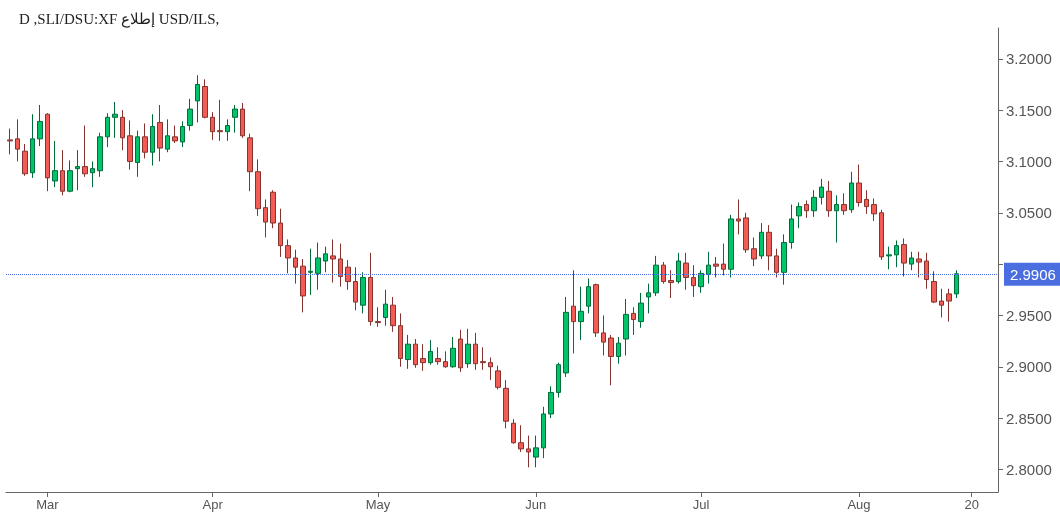  Describe the element at coordinates (48, 504) in the screenshot. I see `x-tick-label: Mar` at that location.